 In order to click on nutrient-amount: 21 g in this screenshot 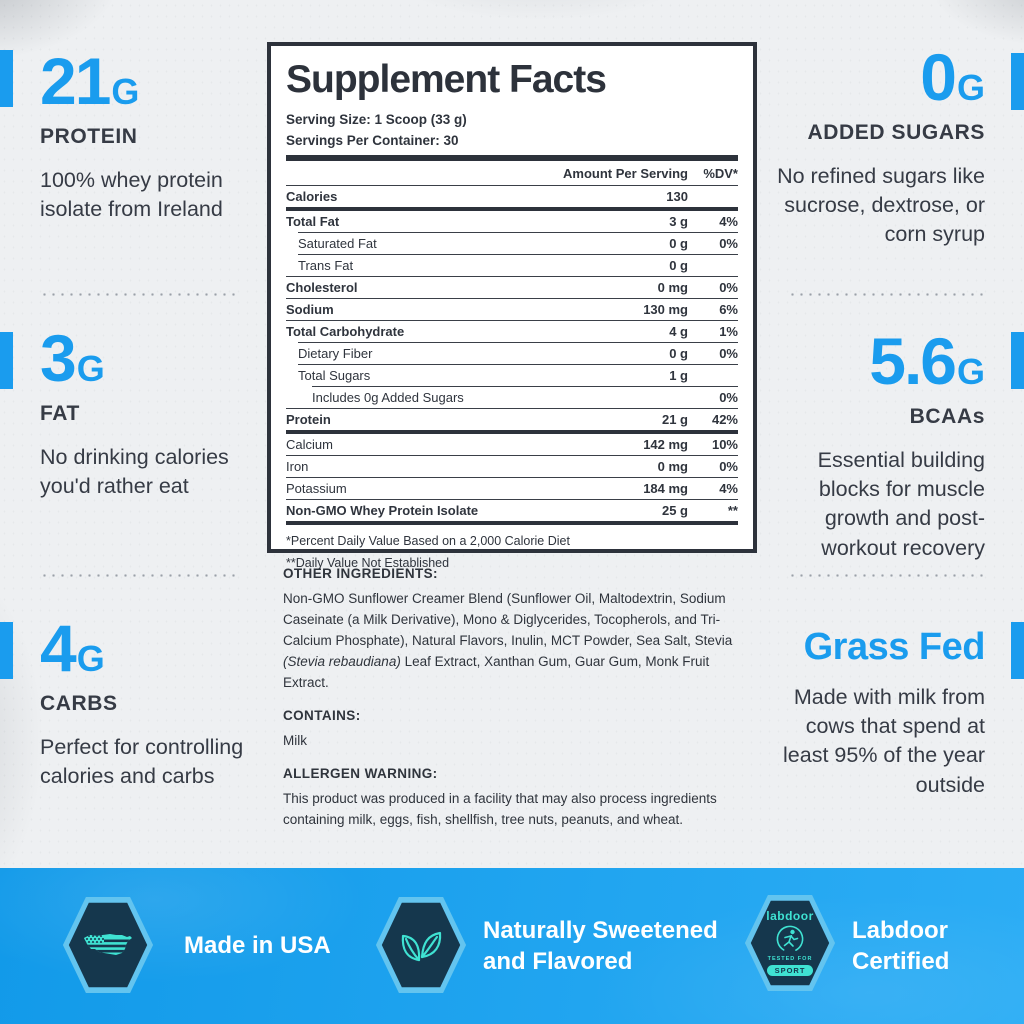, I will do `click(674, 419)`.